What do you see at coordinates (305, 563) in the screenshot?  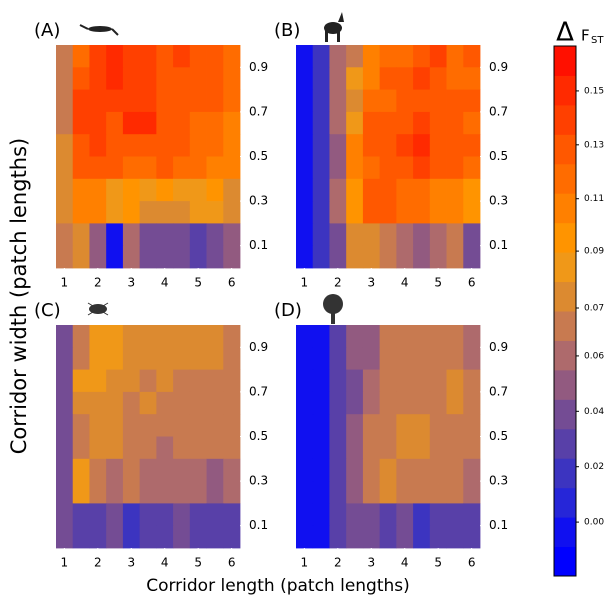 I see `x-tick-label: 1` at bounding box center [305, 563].